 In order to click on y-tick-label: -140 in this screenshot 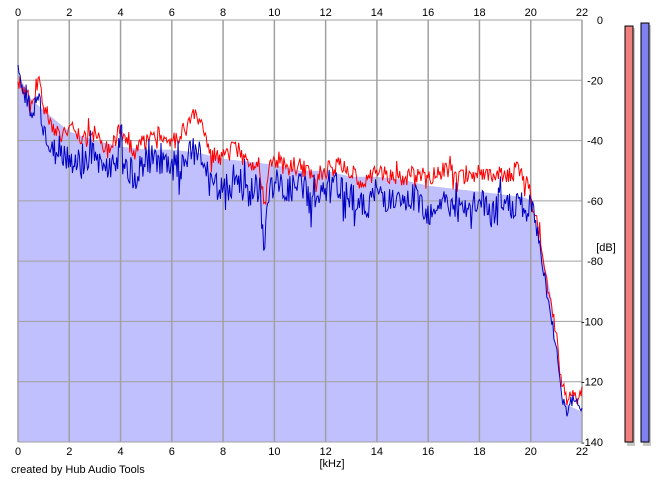, I will do `click(592, 443)`.